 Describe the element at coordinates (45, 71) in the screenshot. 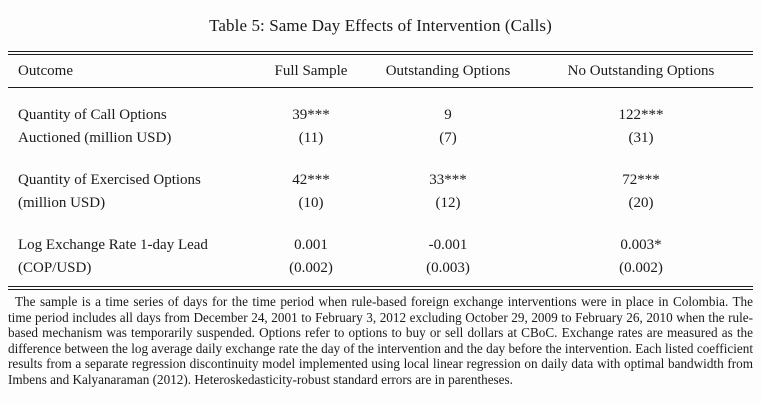

I see `column-header-outcome: Outcome` at that location.